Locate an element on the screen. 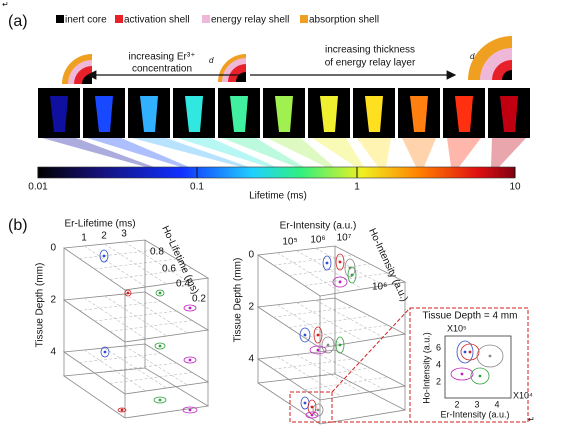 Image resolution: width=566 pixels, height=426 pixels. beams is located at coordinates (284, 152).